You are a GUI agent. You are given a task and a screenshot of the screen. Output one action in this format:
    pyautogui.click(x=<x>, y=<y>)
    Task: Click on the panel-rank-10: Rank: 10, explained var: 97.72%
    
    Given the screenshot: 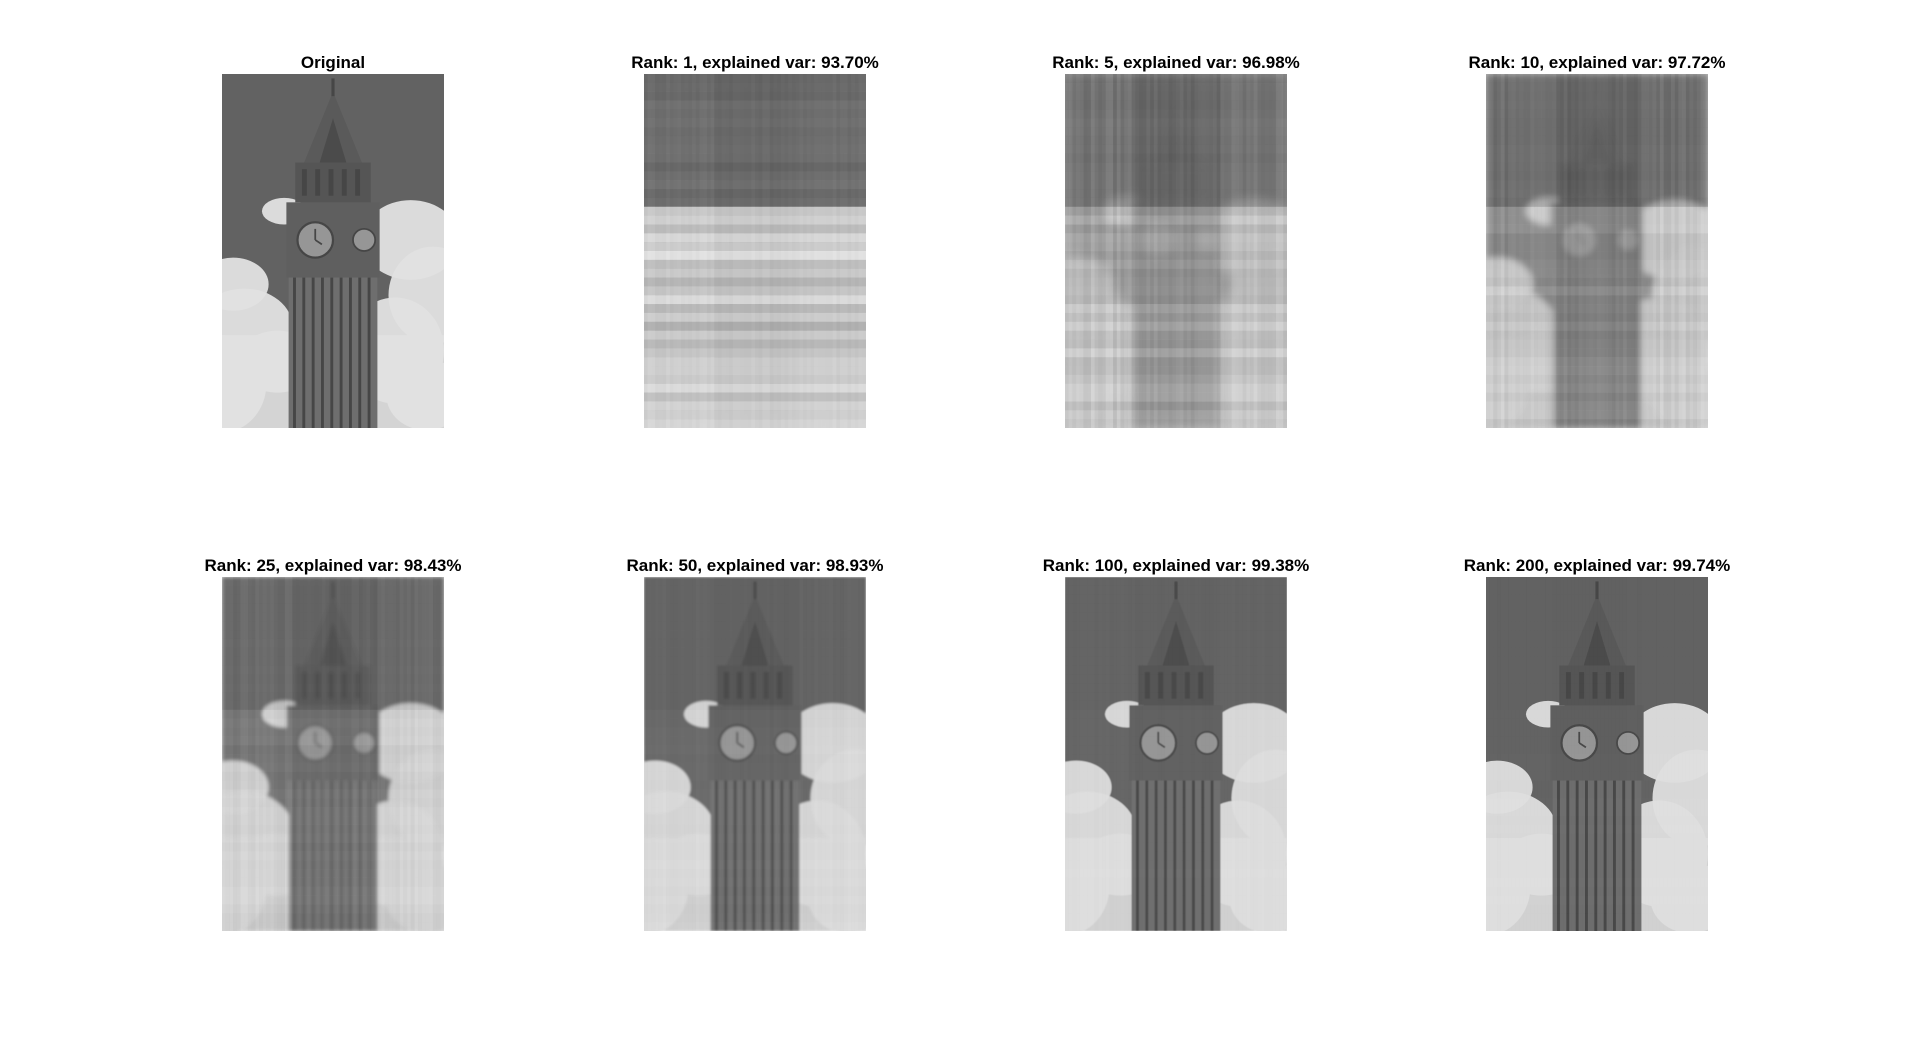 What is the action you would take?
    pyautogui.click(x=1597, y=240)
    